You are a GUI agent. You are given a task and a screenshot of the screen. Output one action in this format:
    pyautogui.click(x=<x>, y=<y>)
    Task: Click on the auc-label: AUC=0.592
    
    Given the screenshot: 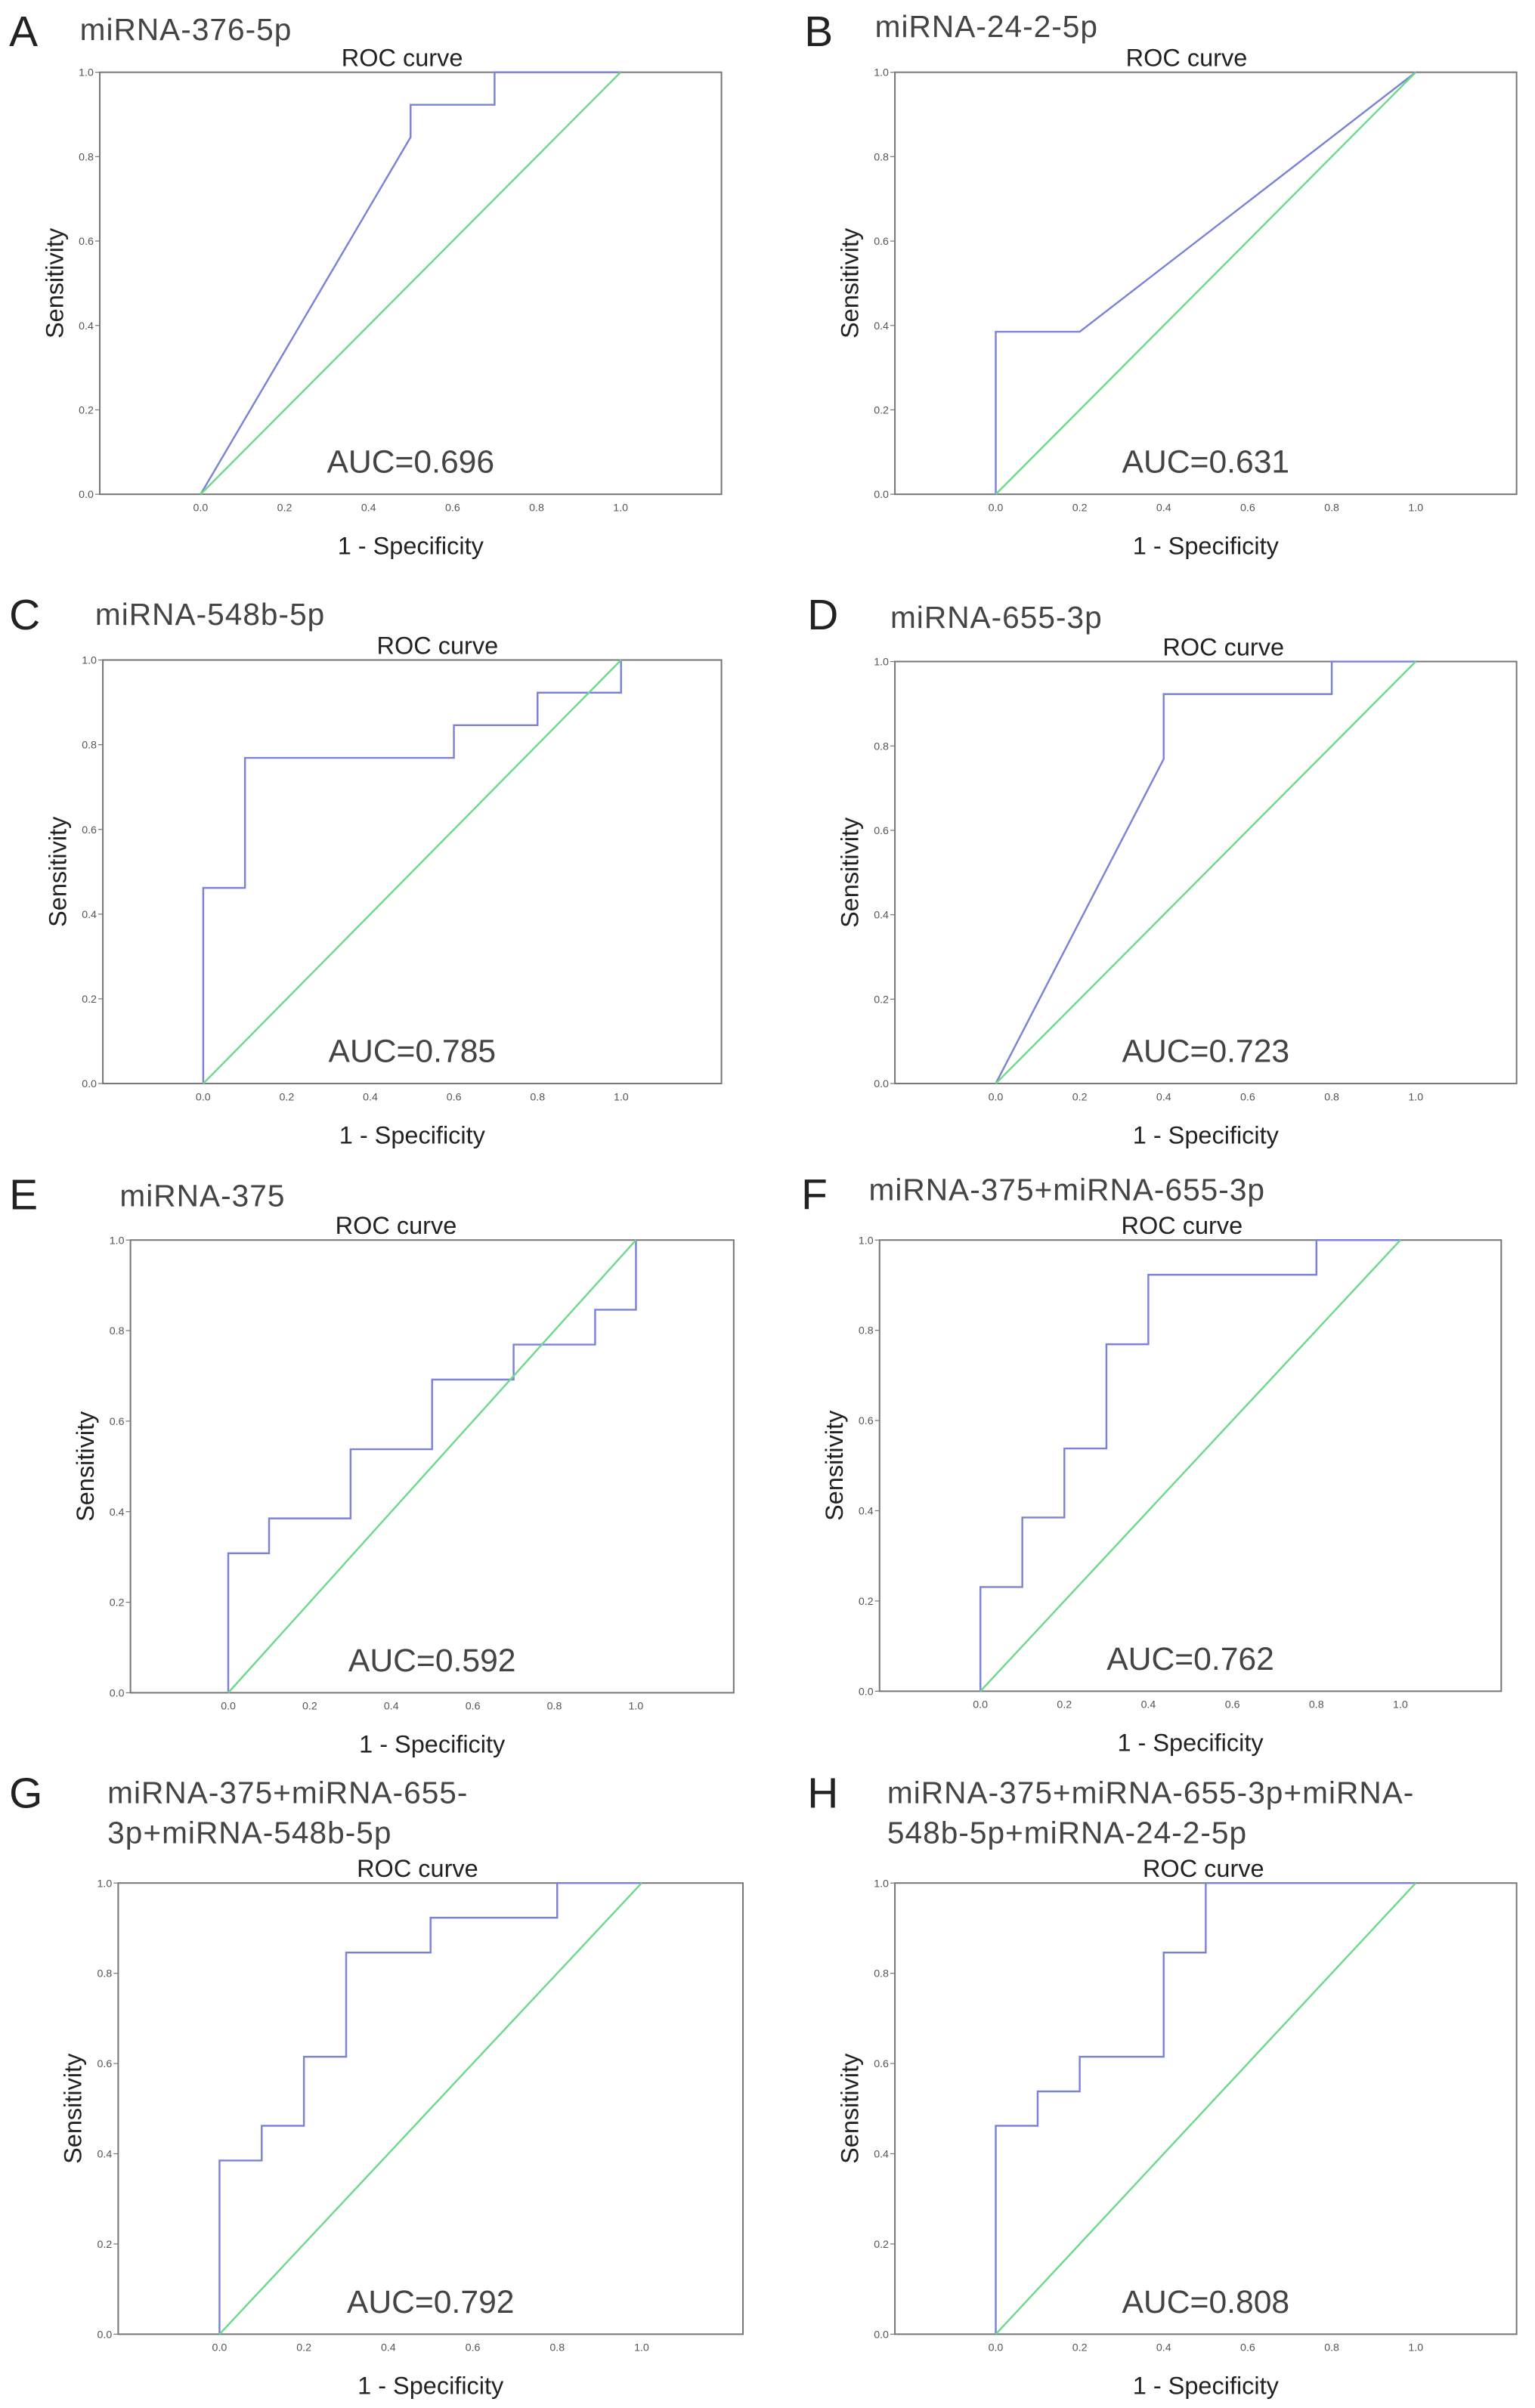 What is the action you would take?
    pyautogui.click(x=432, y=1661)
    